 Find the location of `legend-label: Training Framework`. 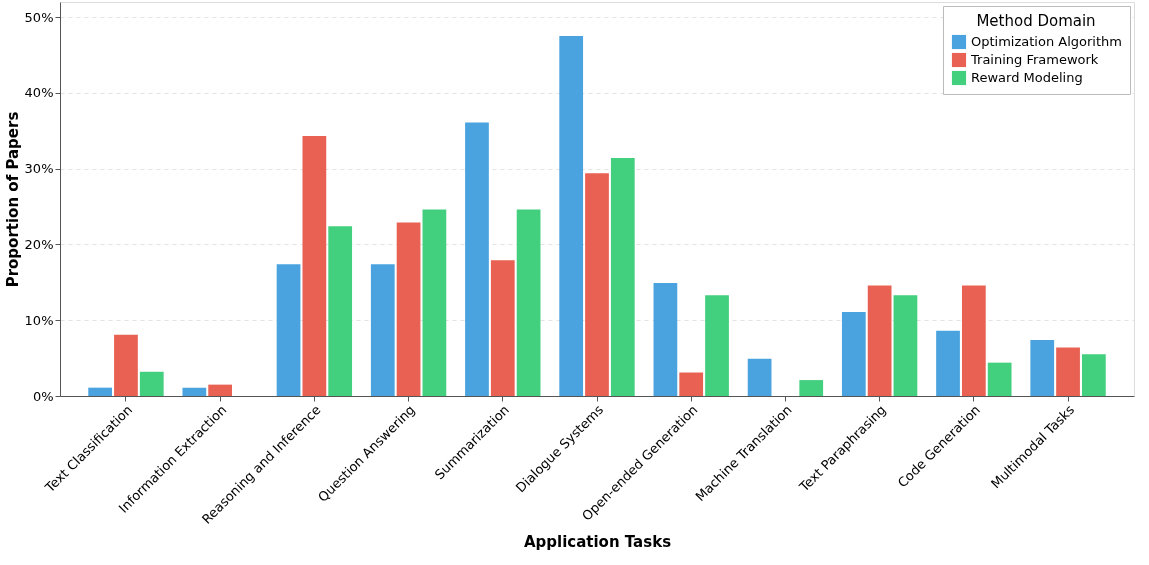

legend-label: Training Framework is located at coordinates (1034, 59).